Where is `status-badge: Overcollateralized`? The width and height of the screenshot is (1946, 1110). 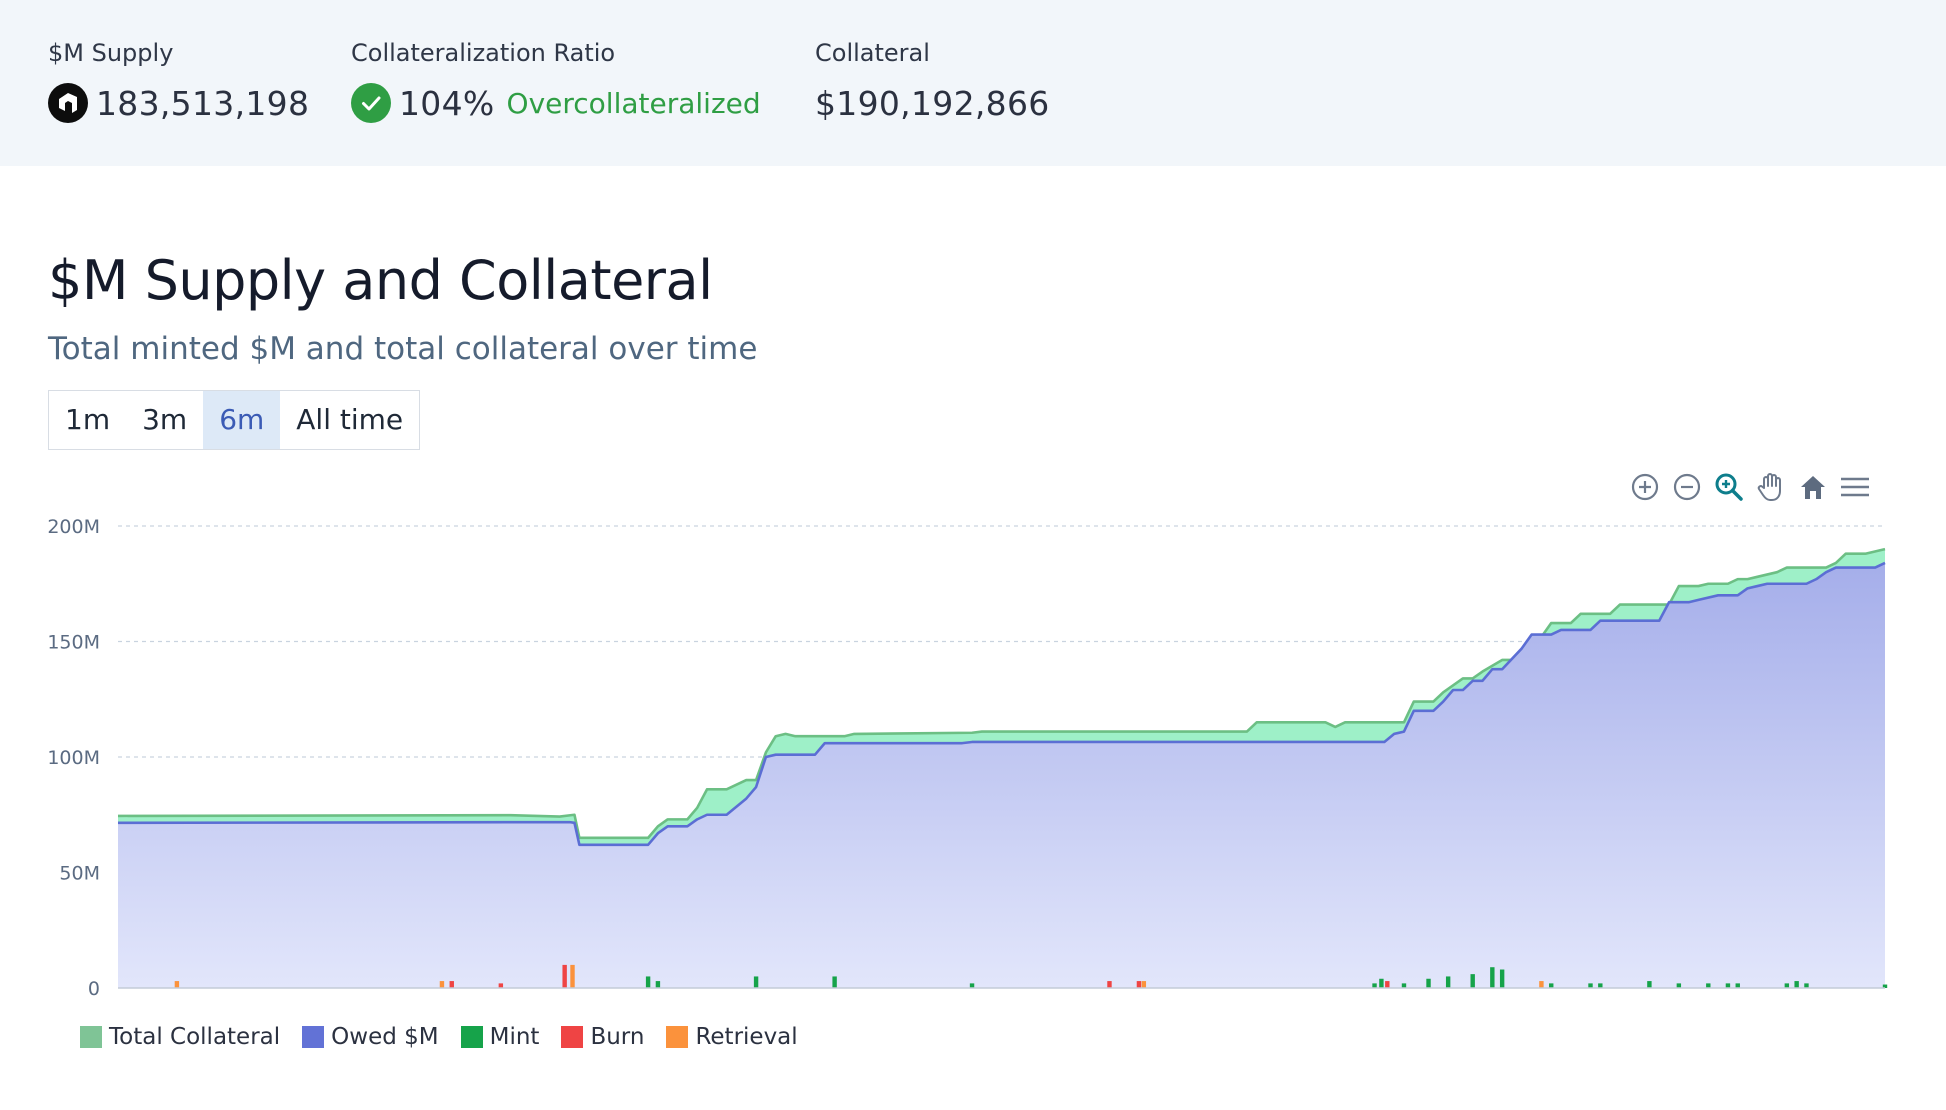 status-badge: Overcollateralized is located at coordinates (633, 103).